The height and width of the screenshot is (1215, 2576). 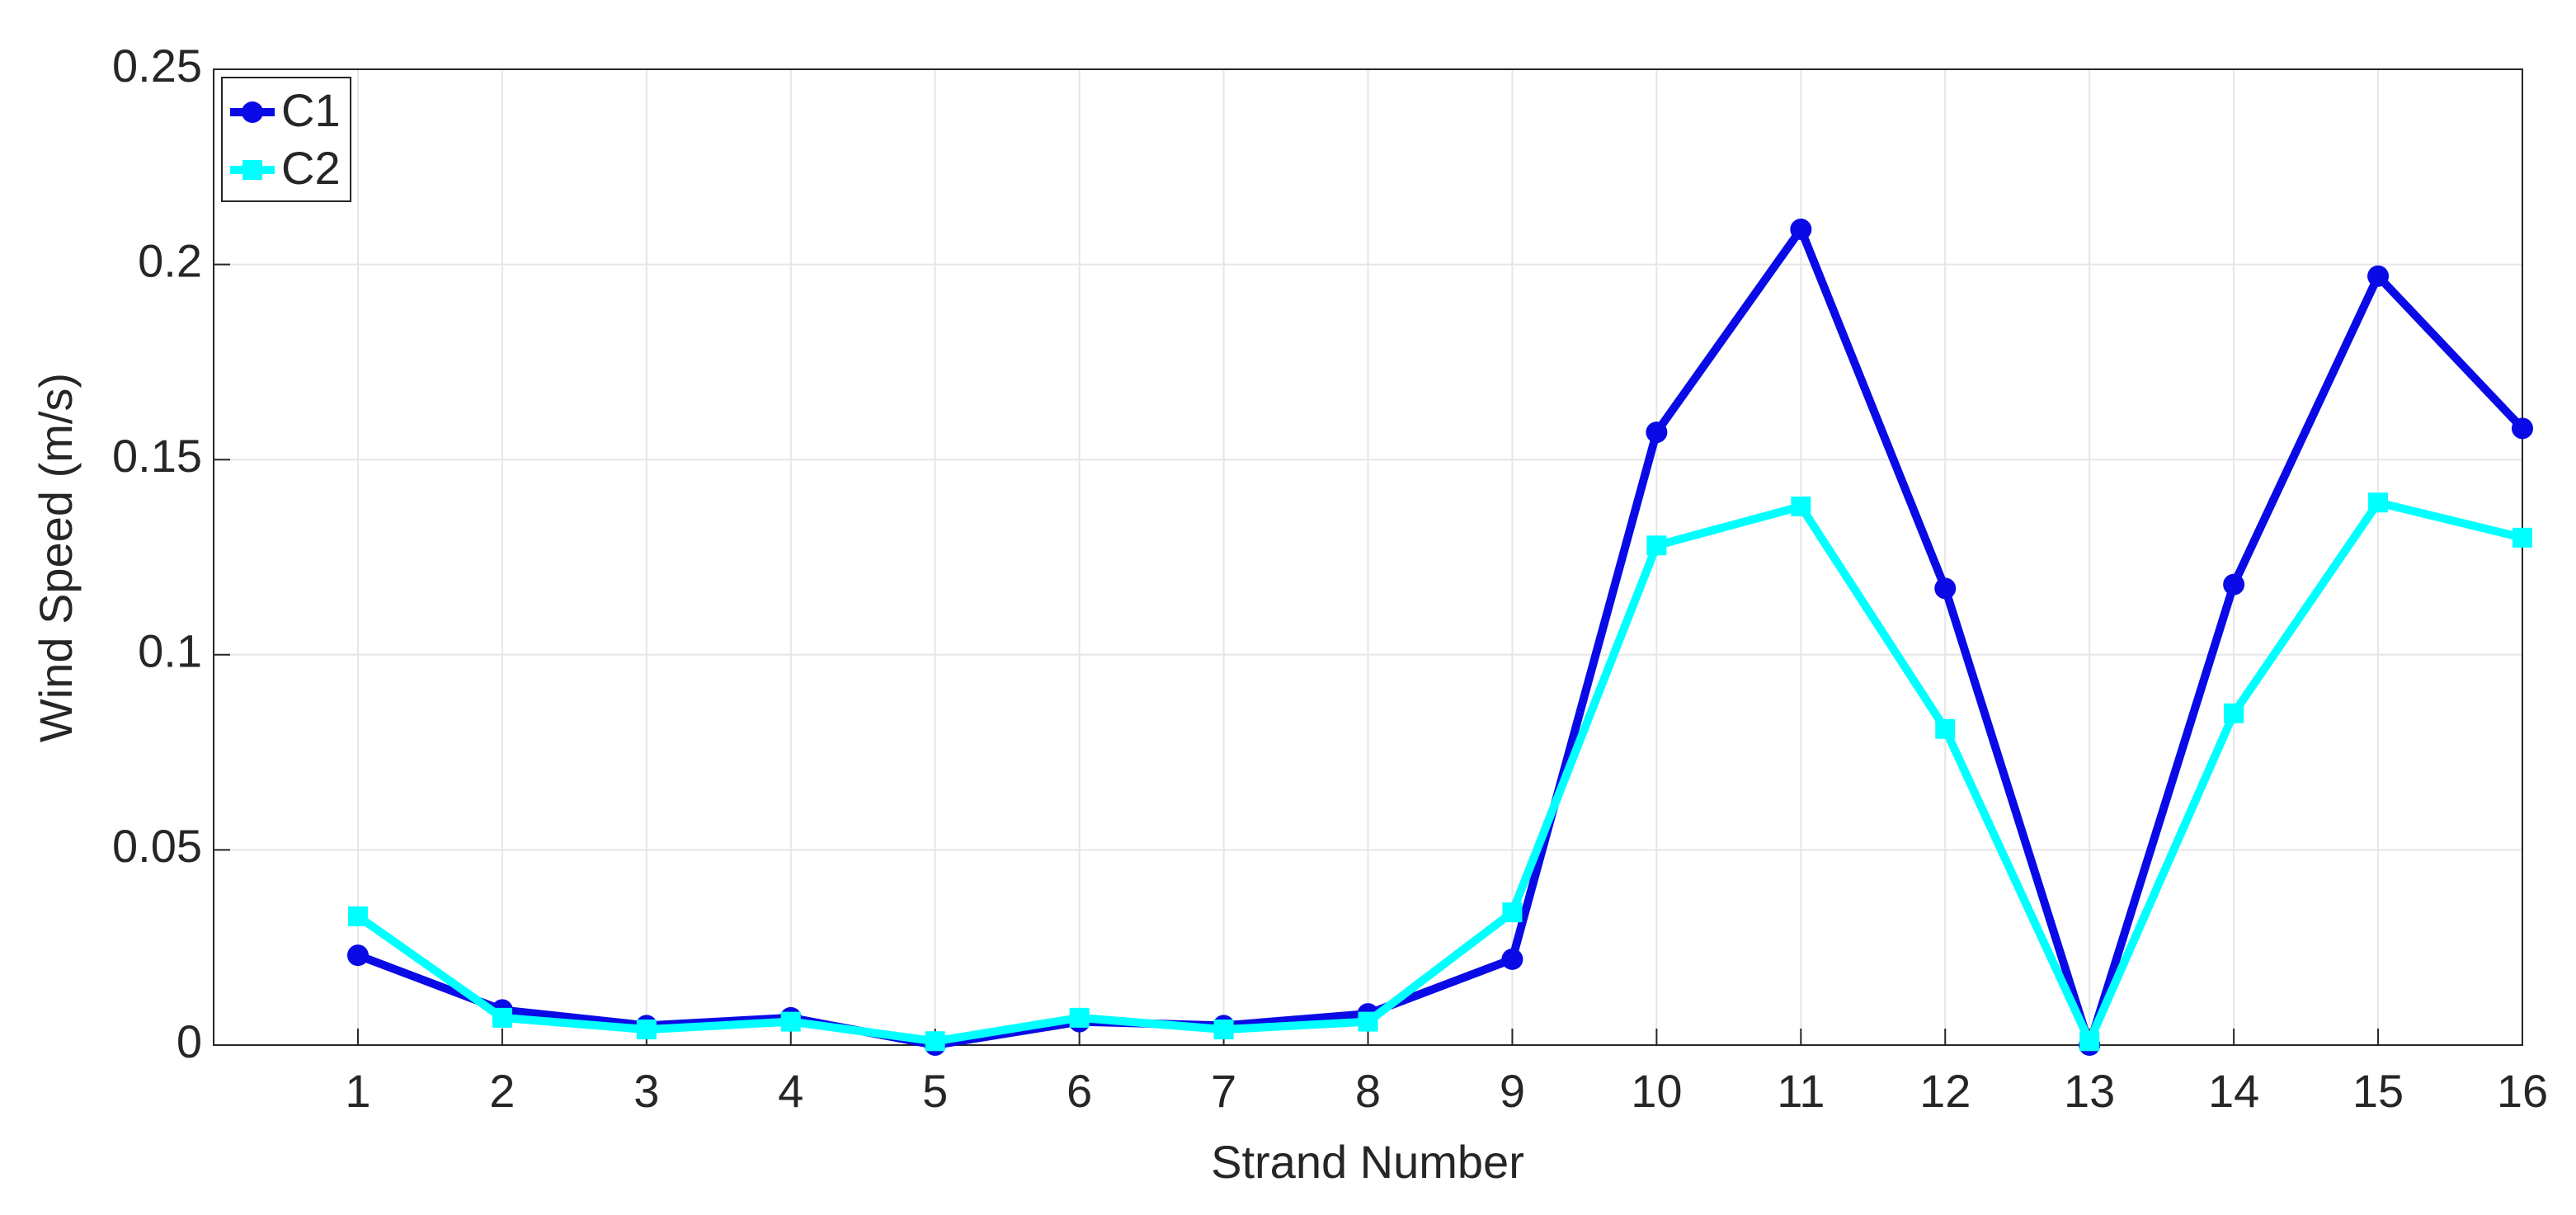 I want to click on x-tick-label: 7, so click(x=1223, y=1091).